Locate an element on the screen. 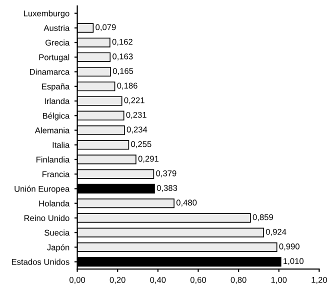 This screenshot has width=336, height=299. y-tick-label: Grecia is located at coordinates (58, 43).